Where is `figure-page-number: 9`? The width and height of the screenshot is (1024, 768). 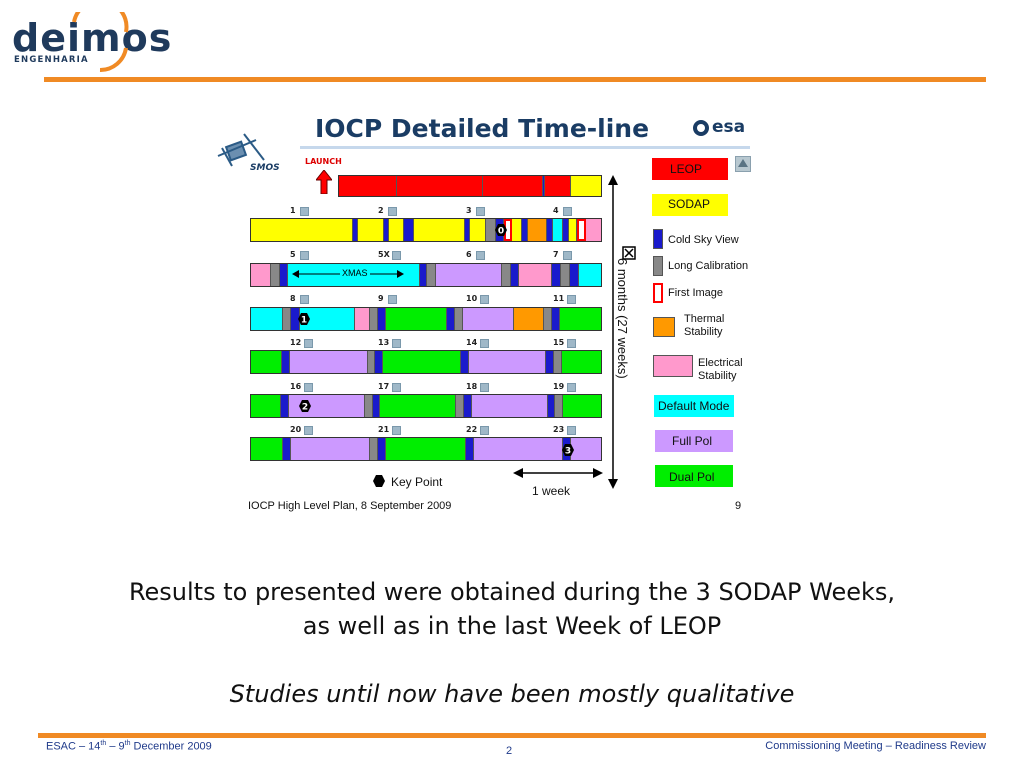
figure-page-number: 9 is located at coordinates (738, 506).